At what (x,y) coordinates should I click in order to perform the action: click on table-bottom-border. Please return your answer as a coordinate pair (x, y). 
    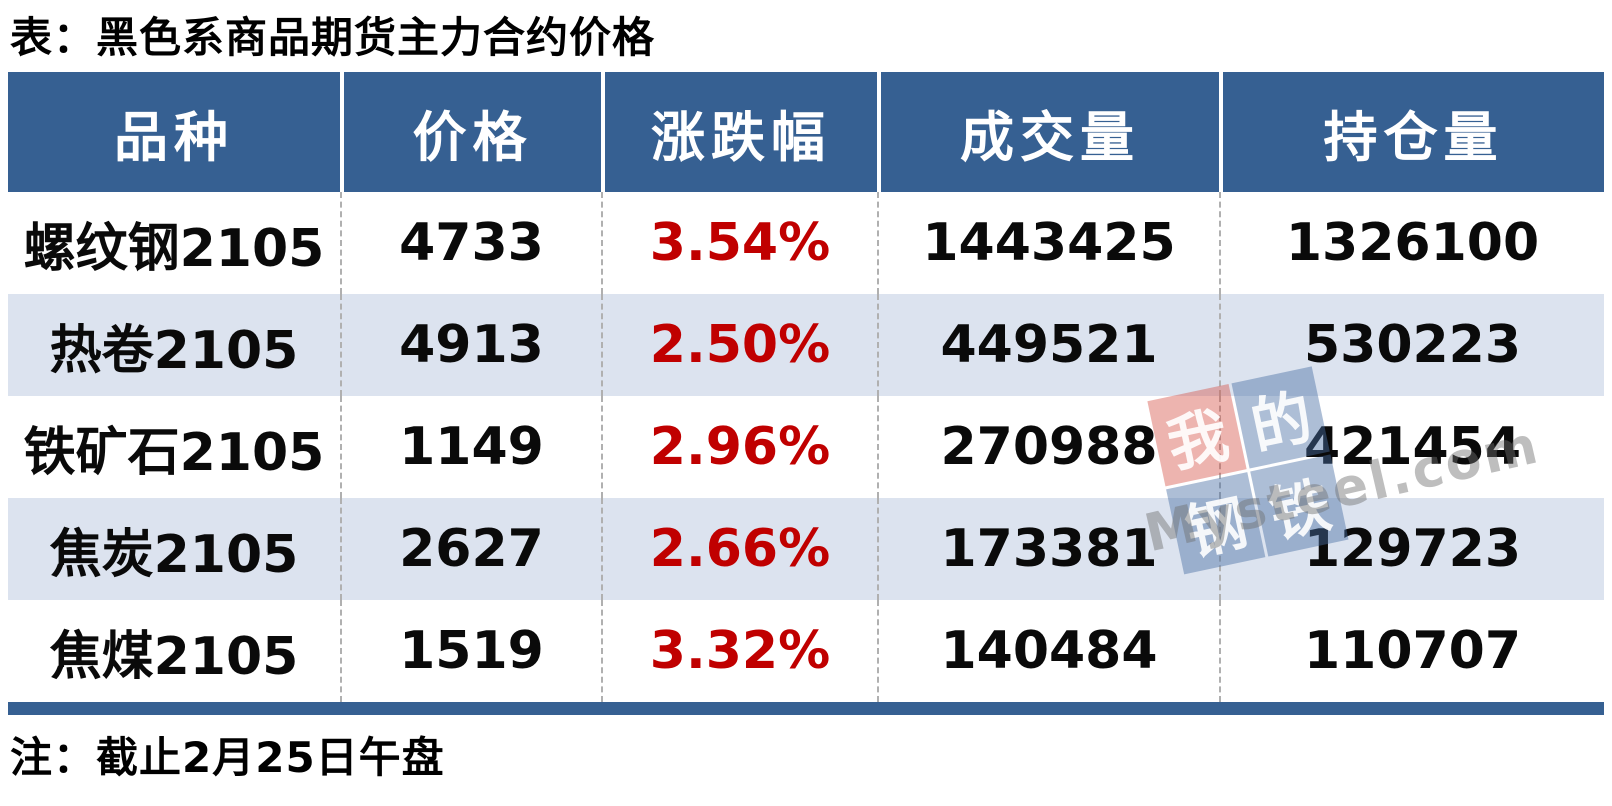
    Looking at the image, I should click on (806, 708).